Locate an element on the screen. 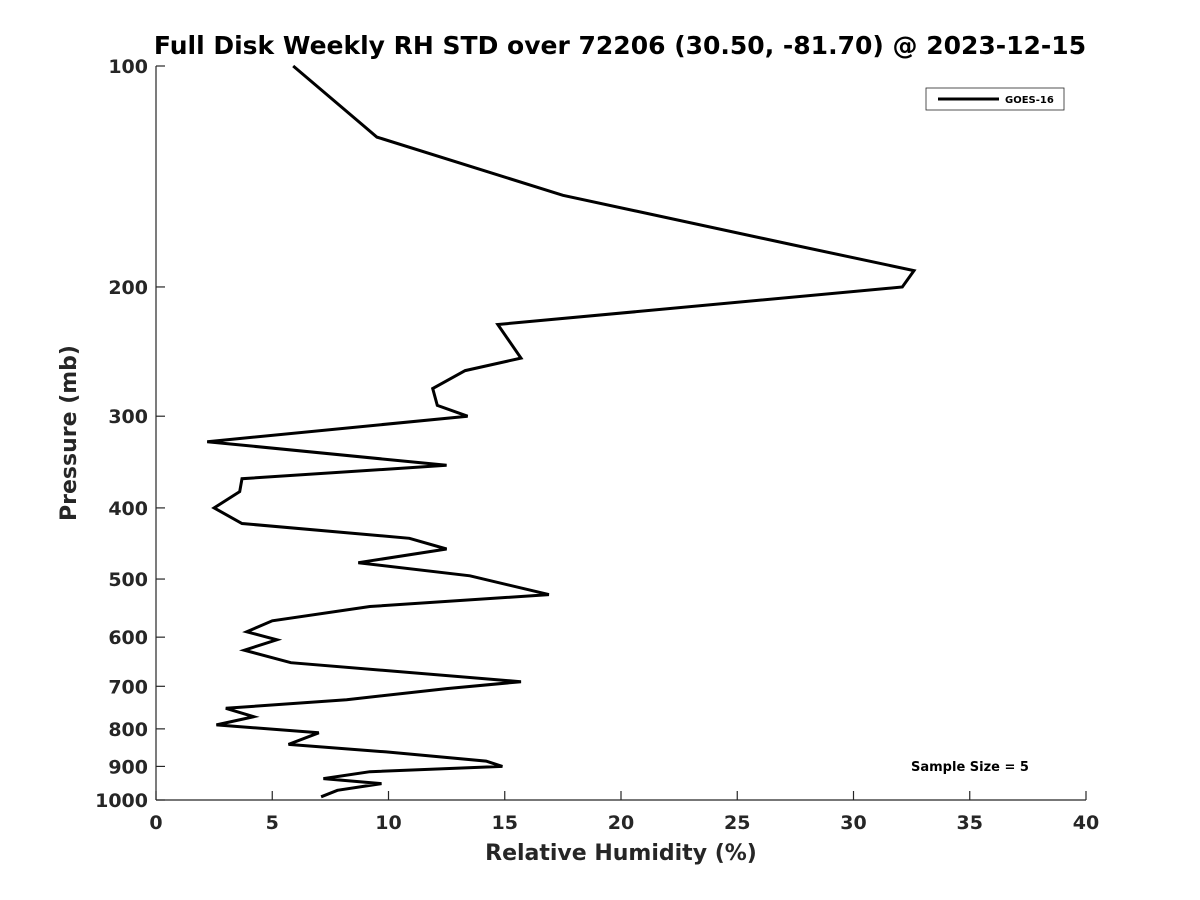 The image size is (1200, 900). sample-size-annotation: Sample Size = 5 is located at coordinates (970, 767).